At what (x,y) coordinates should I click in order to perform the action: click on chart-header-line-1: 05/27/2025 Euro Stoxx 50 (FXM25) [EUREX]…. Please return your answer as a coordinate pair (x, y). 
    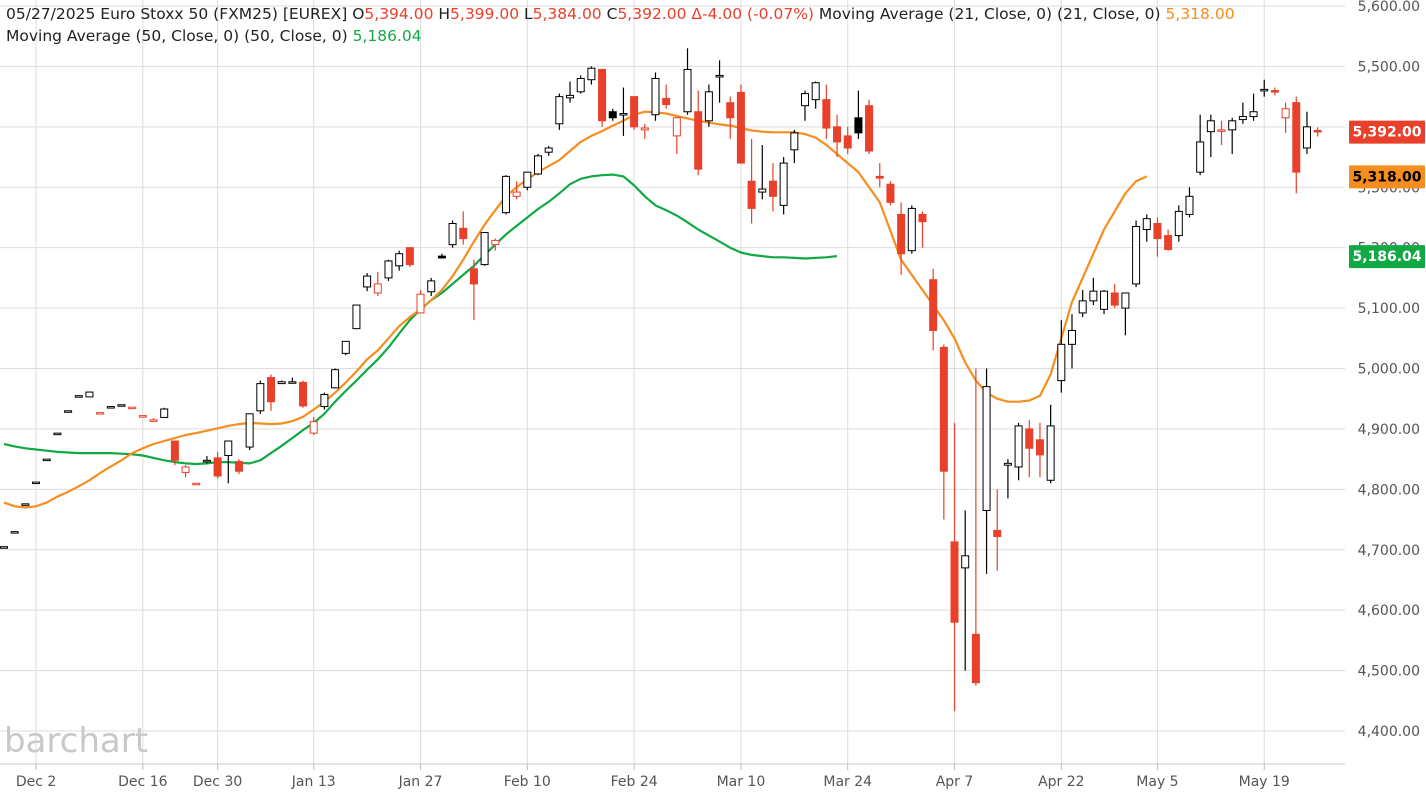
    Looking at the image, I should click on (620, 14).